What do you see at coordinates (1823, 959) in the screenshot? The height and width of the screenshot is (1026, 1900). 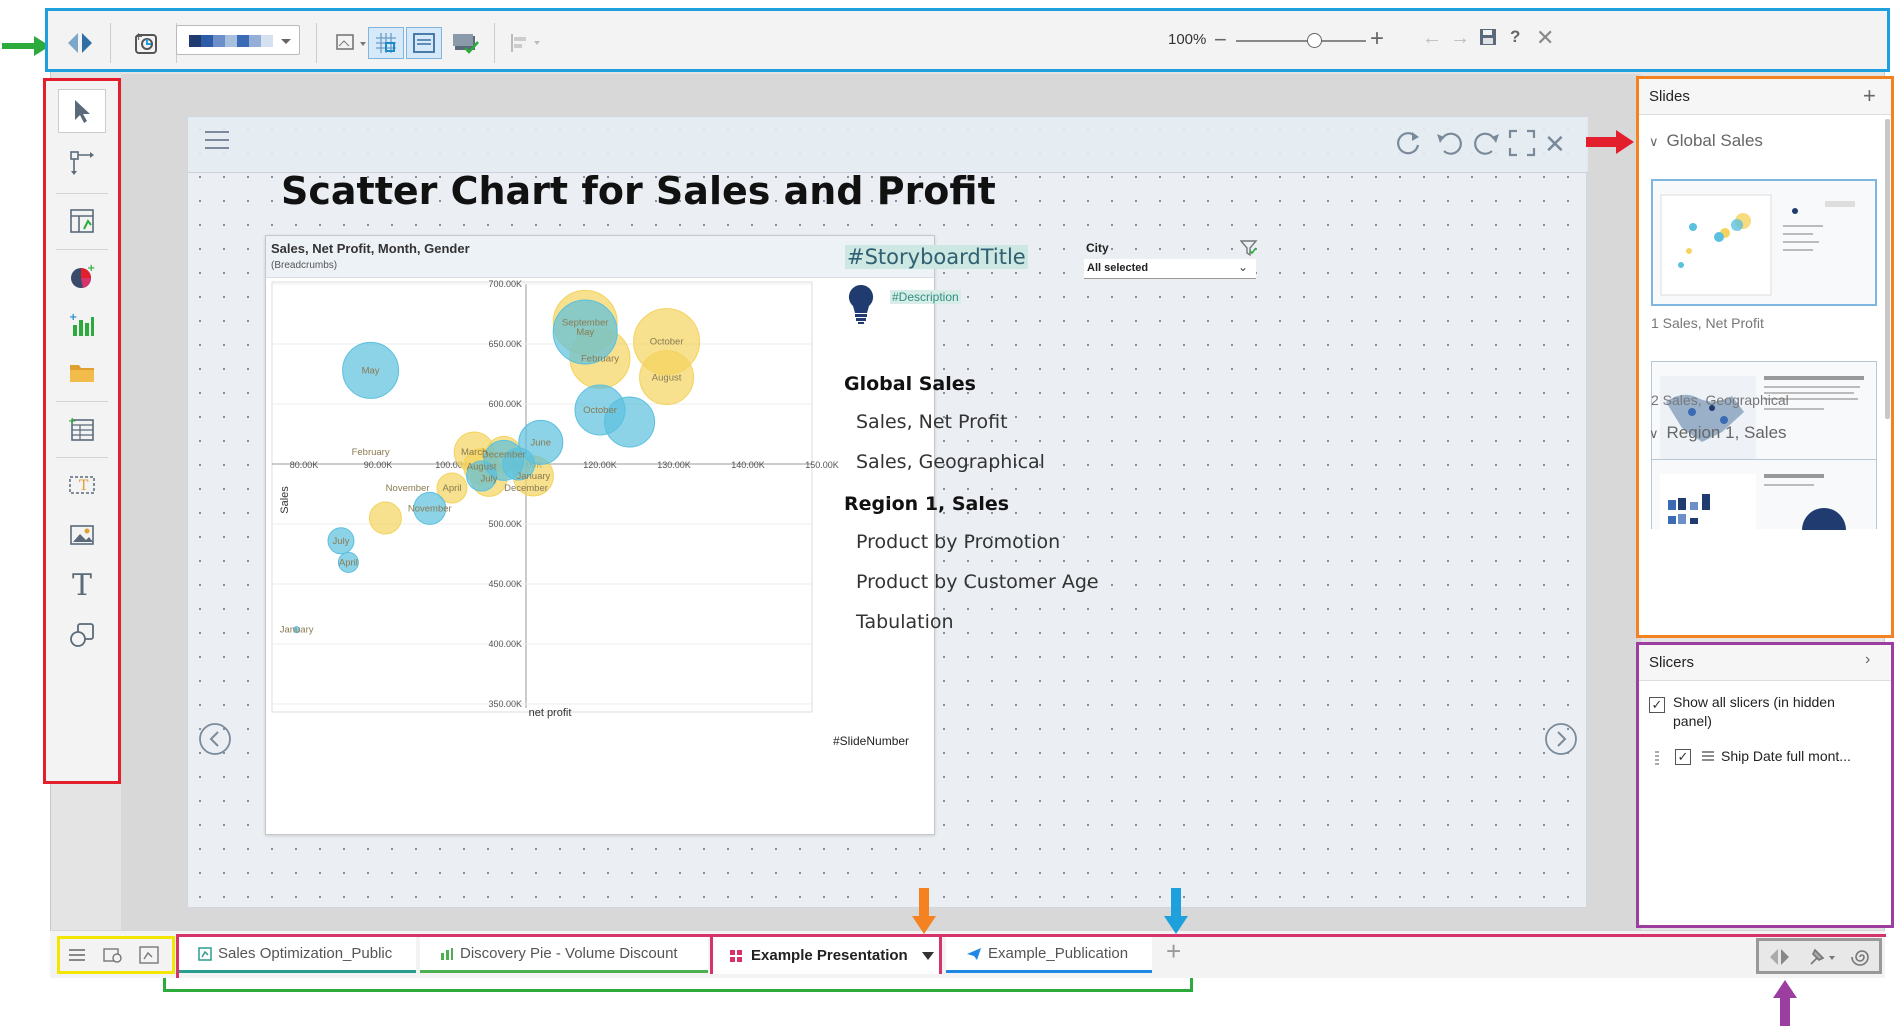 I see `pin-icon` at bounding box center [1823, 959].